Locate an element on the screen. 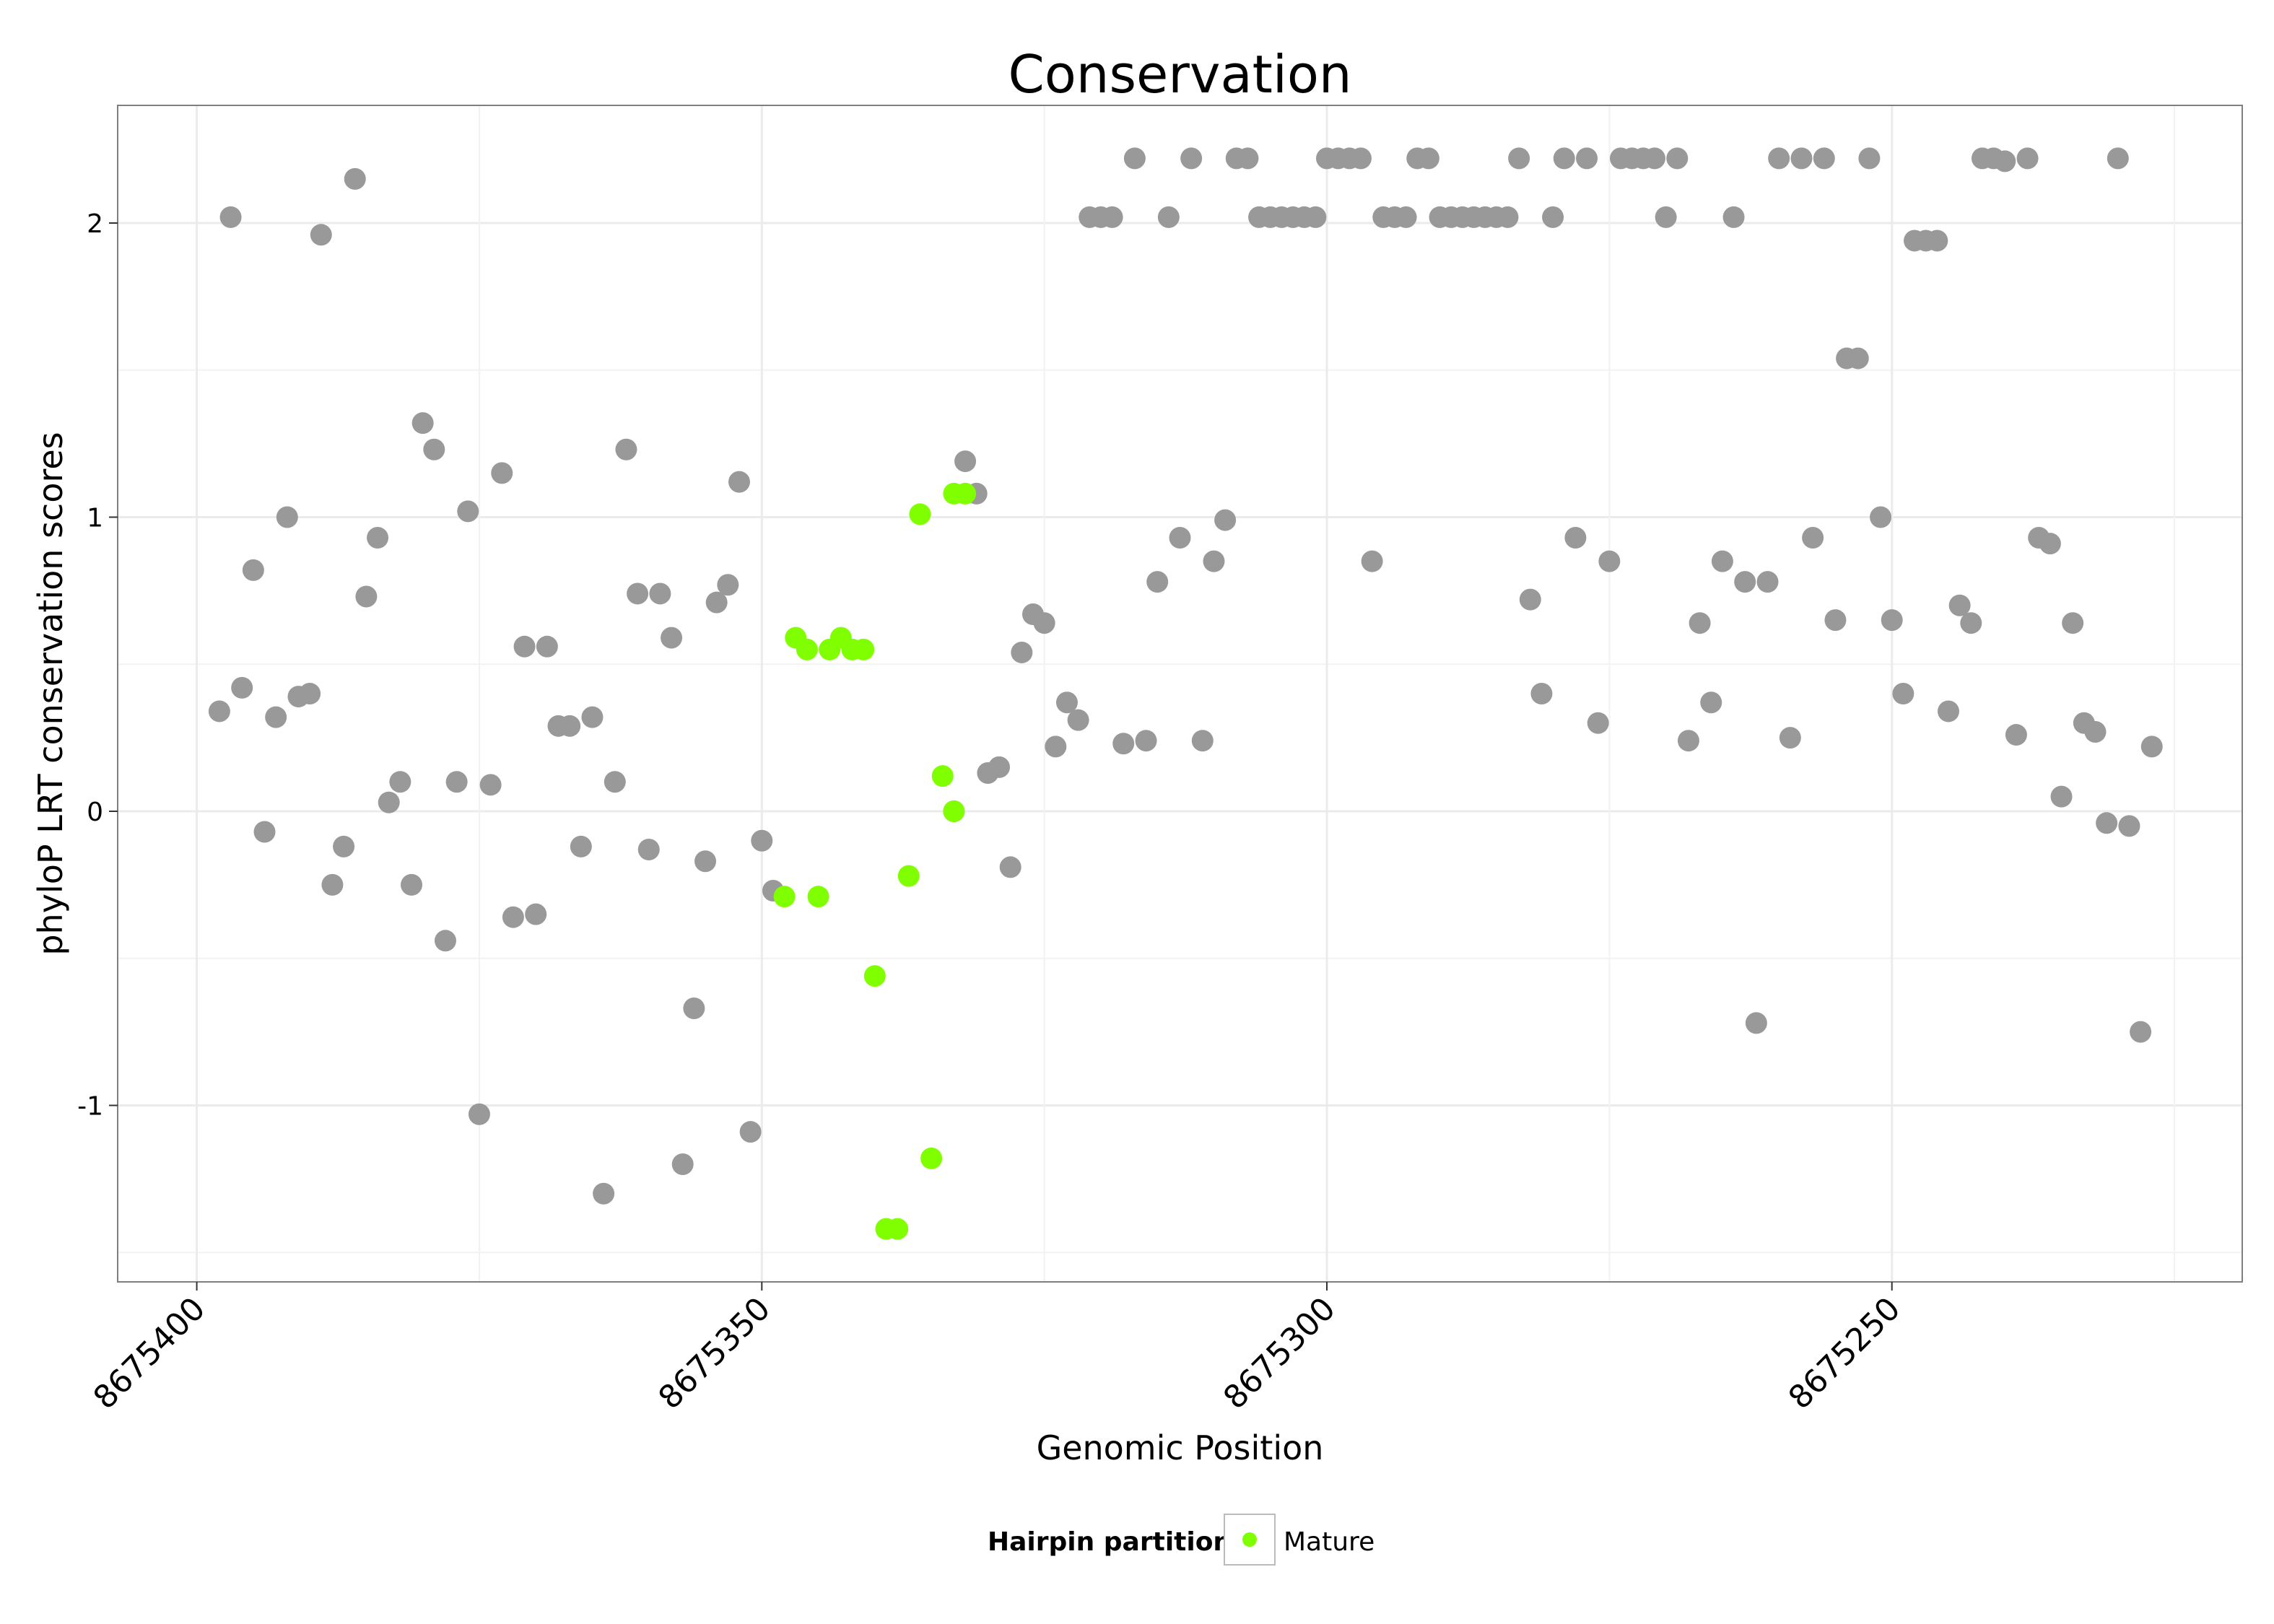  y-tick-label: -1 is located at coordinates (90, 1107).